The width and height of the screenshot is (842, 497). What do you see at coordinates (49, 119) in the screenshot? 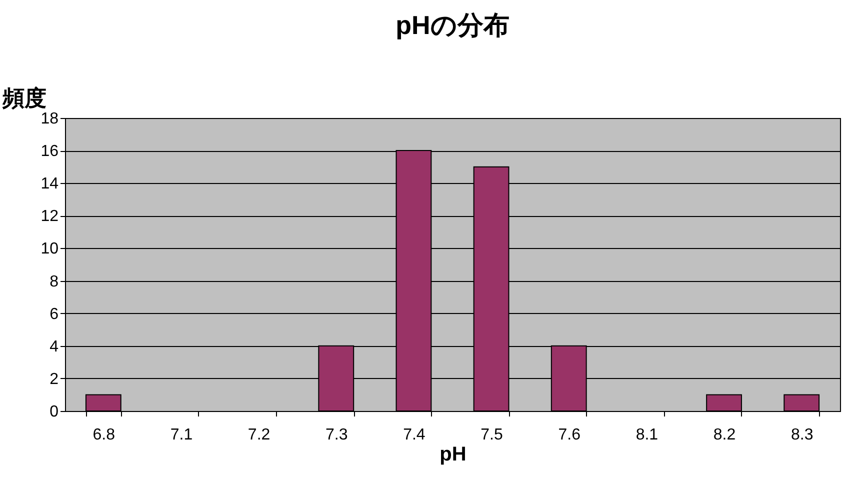
I see `y-tick-label: 18` at bounding box center [49, 119].